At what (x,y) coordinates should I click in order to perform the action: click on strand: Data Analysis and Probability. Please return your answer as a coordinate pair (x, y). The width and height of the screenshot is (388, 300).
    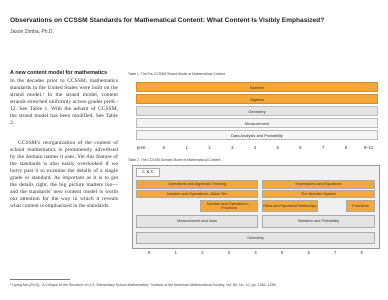
    Looking at the image, I should click on (257, 135).